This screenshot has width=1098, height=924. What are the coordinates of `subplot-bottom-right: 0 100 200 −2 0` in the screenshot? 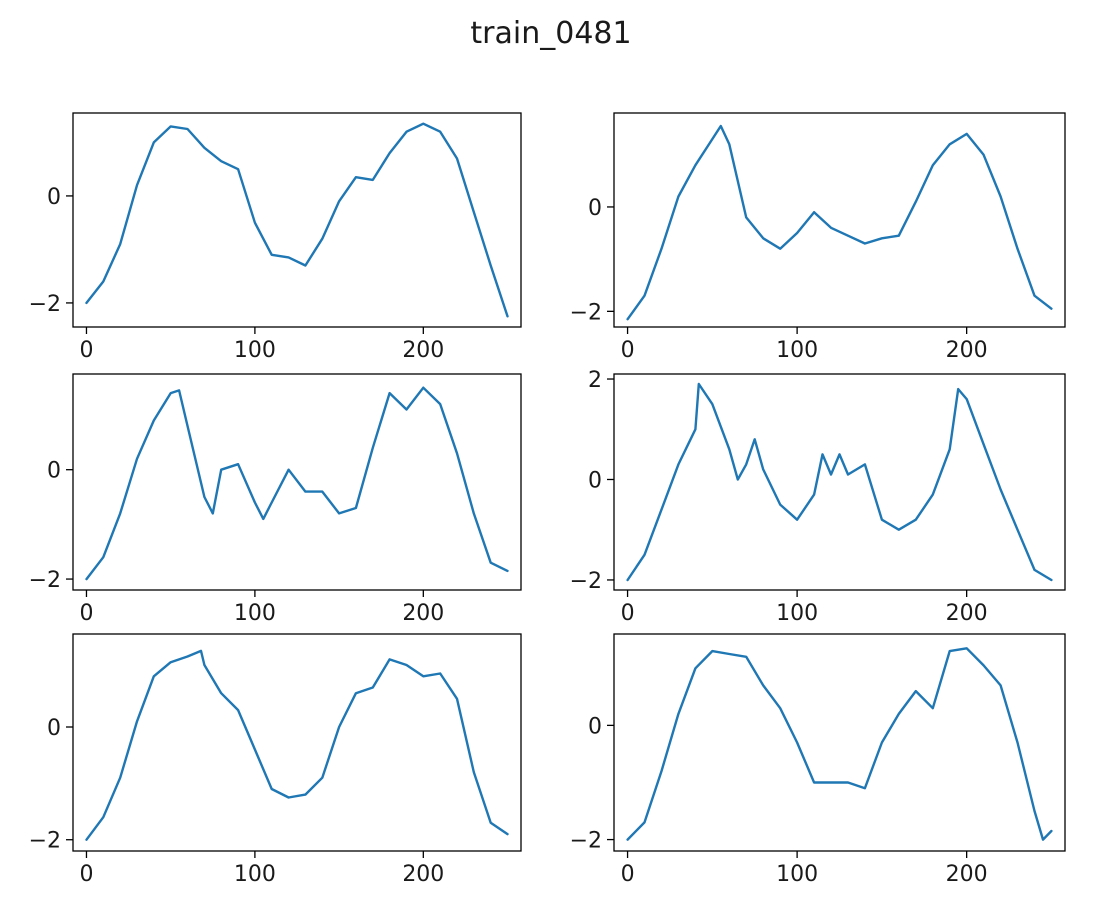 It's located at (818, 760).